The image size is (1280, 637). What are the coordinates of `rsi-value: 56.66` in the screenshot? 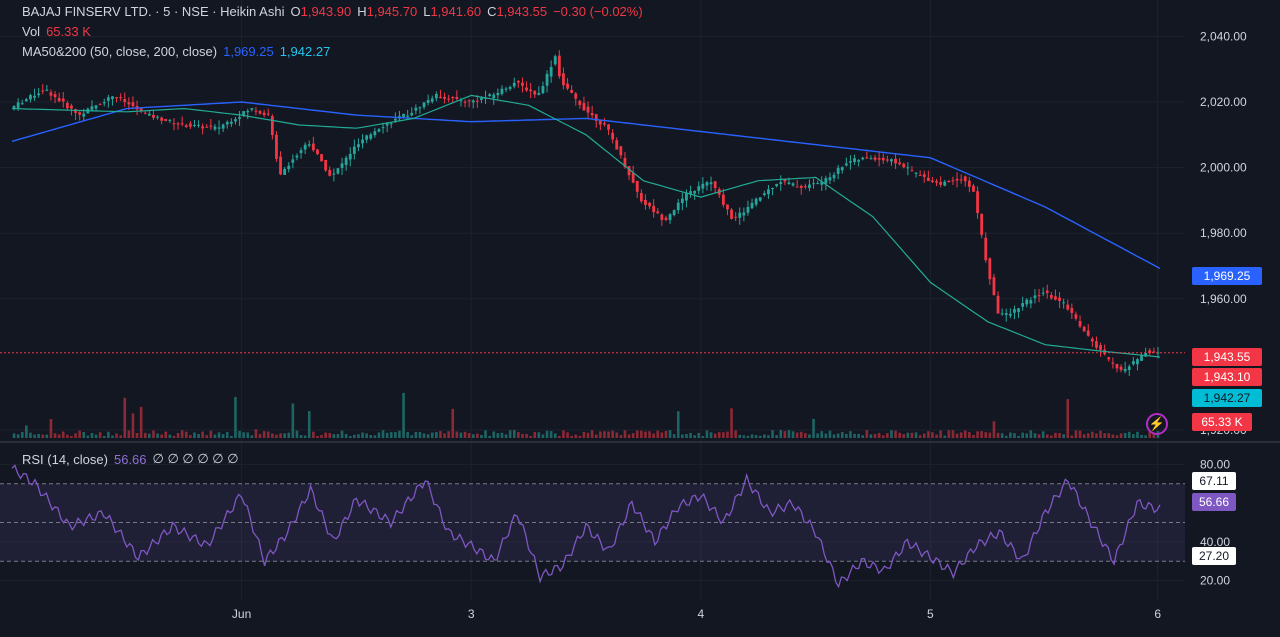 It's located at (130, 459).